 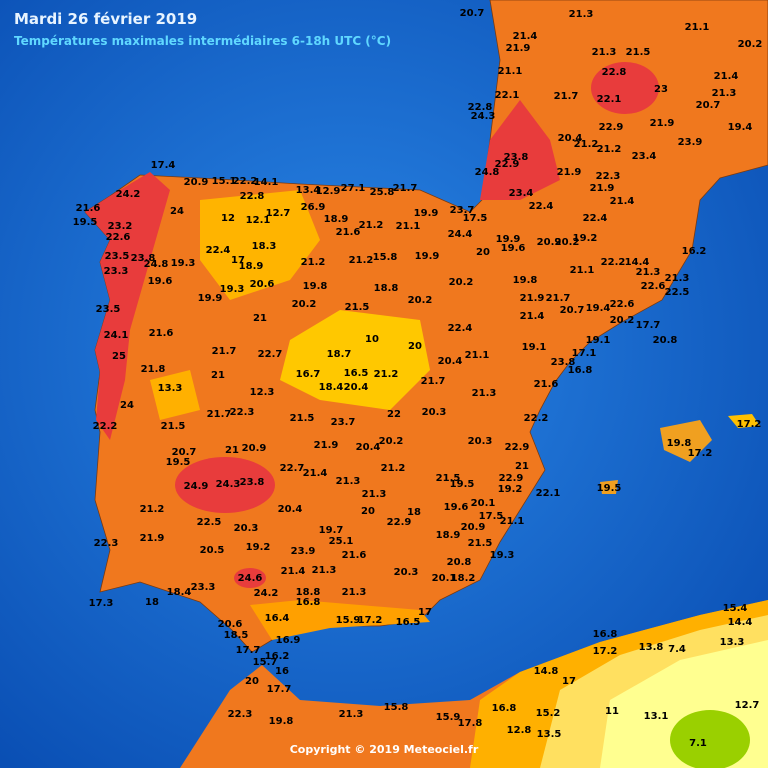 What do you see at coordinates (460, 234) in the screenshot?
I see `temperature-label: 24.4` at bounding box center [460, 234].